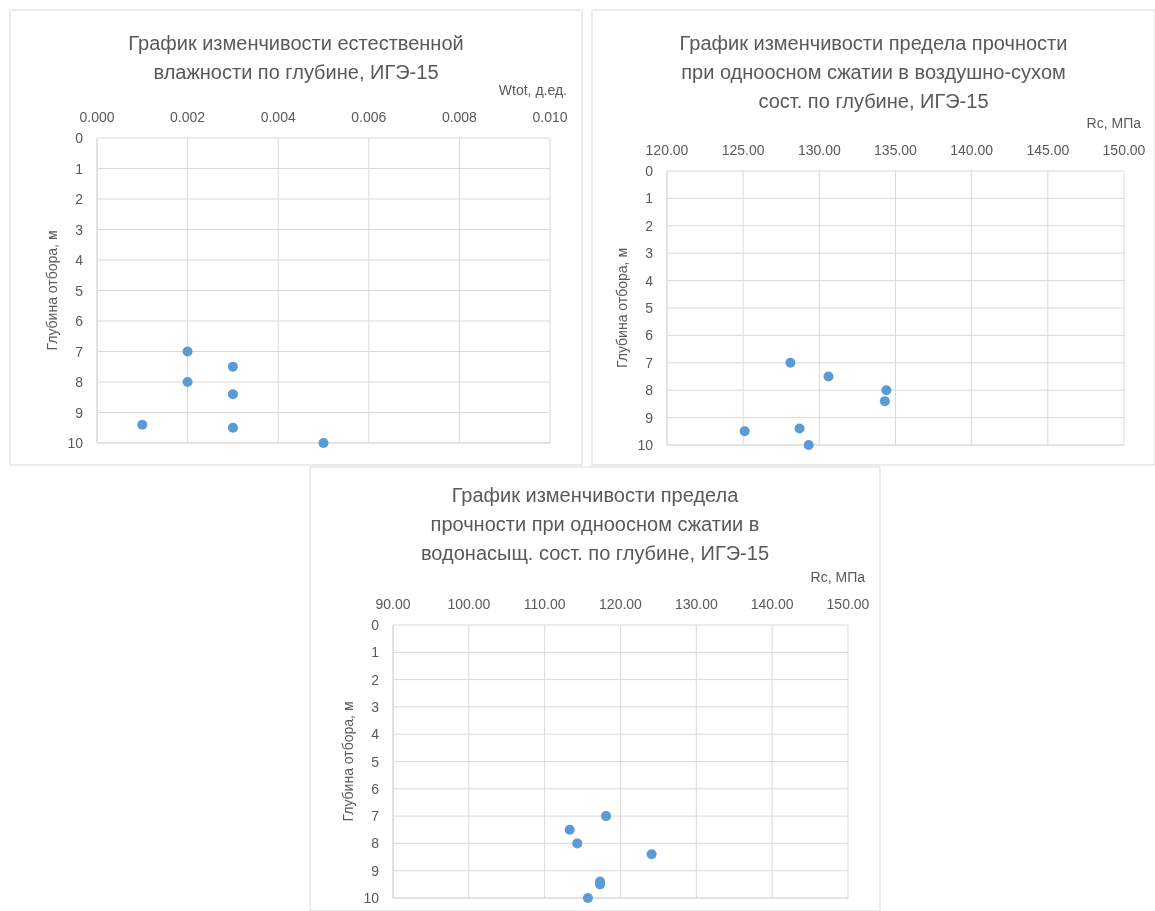 The width and height of the screenshot is (1155, 911). What do you see at coordinates (393, 604) in the screenshot?
I see `x-tick-label: 90.00` at bounding box center [393, 604].